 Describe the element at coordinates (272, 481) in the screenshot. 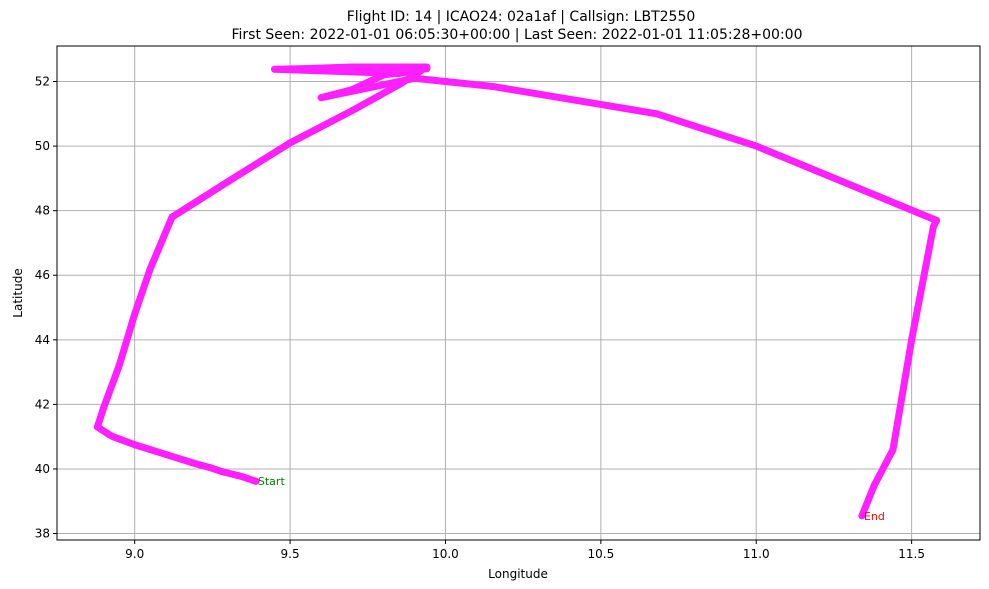

I see `start-label: Start` at that location.